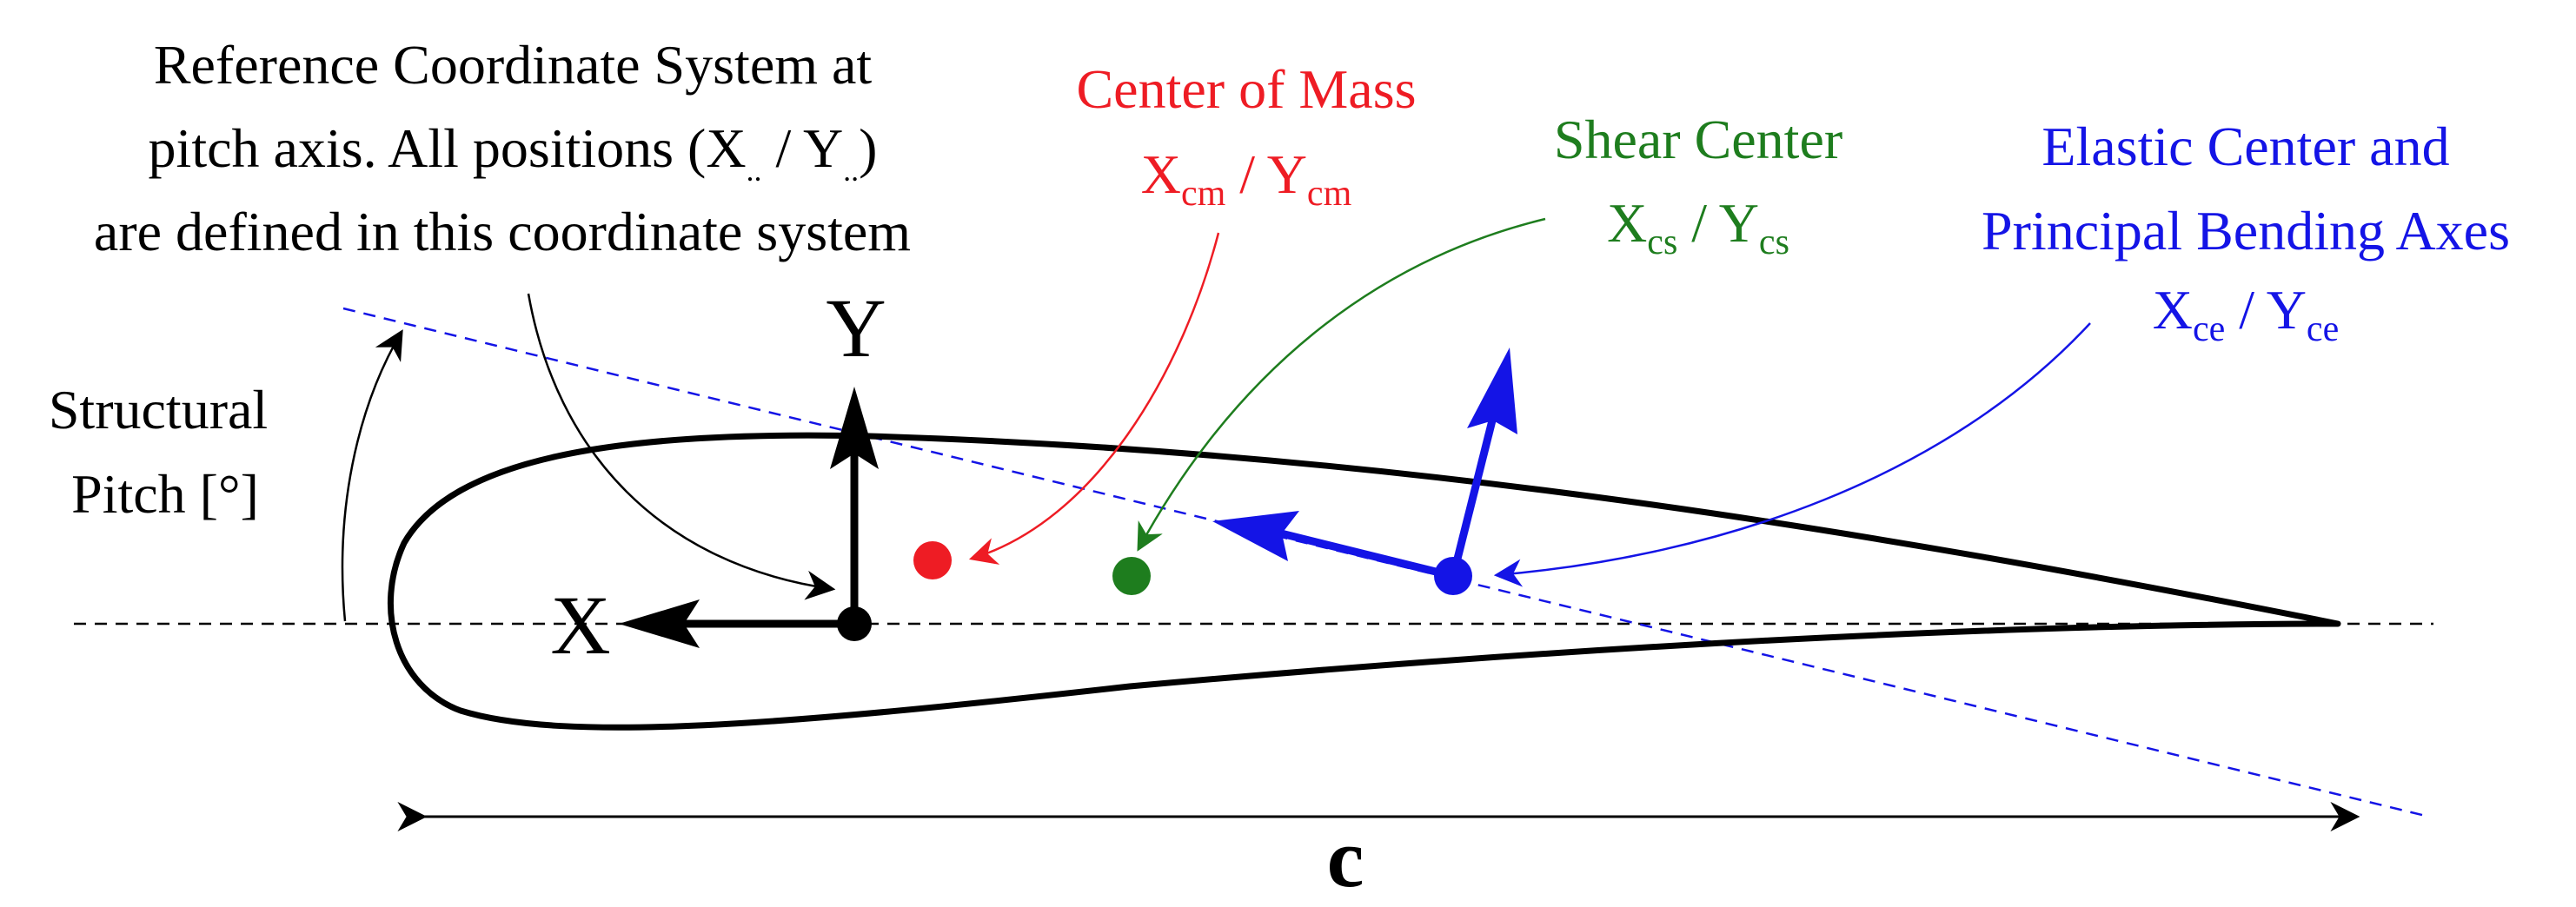 The image size is (2576, 907). I want to click on shear-center-point, so click(1131, 576).